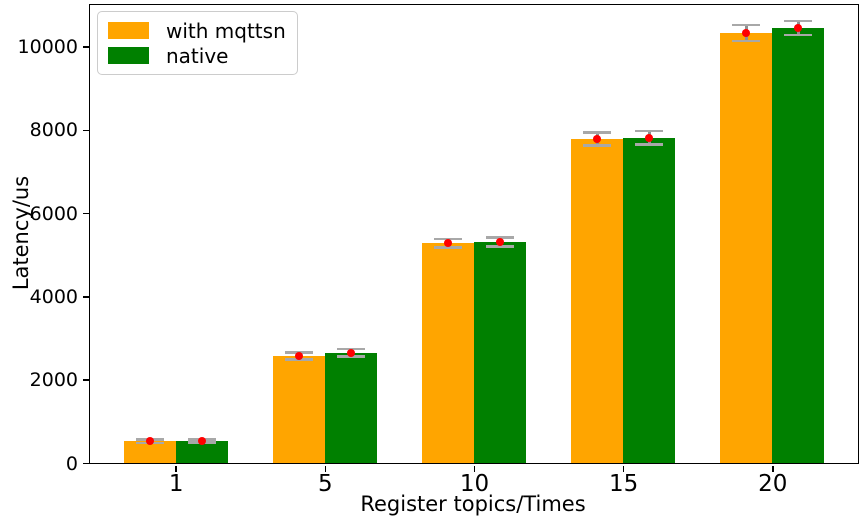 The width and height of the screenshot is (865, 518). Describe the element at coordinates (21, 233) in the screenshot. I see `y-axis-label: Latency/us` at that location.